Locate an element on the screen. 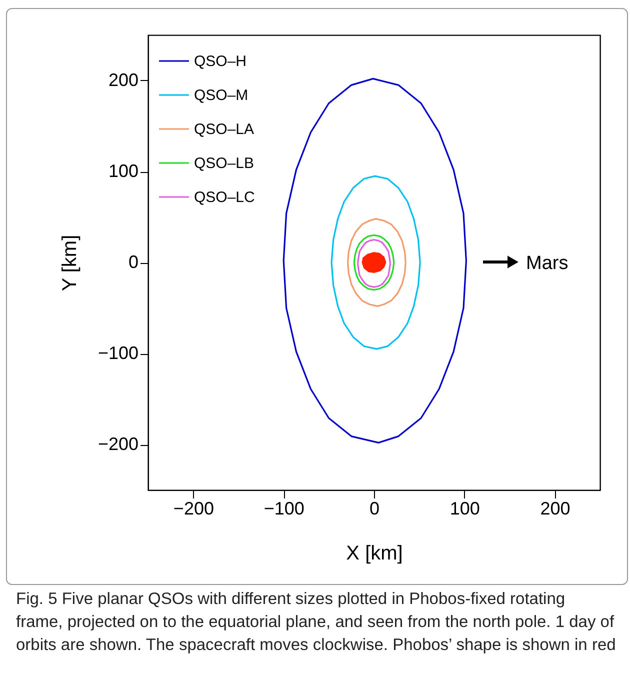 This screenshot has width=630, height=697. legend-label: QSO–LC is located at coordinates (225, 197).